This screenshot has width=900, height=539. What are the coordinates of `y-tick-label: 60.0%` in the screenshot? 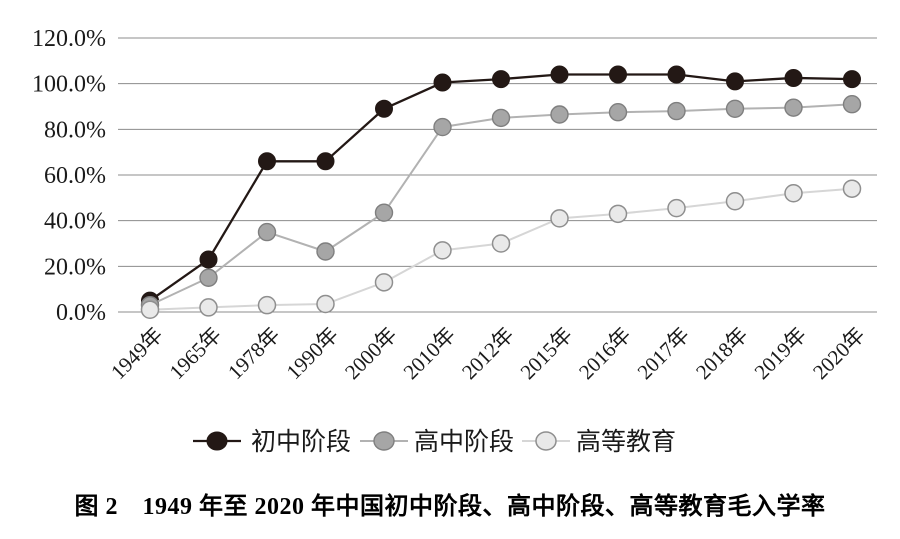 It's located at (75, 176).